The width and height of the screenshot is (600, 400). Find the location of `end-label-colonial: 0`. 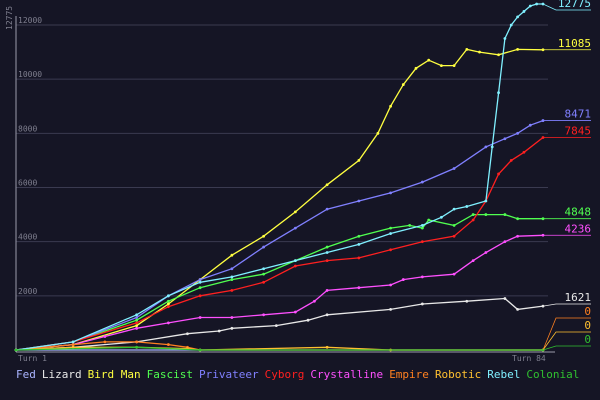

end-label-colonial: 0 is located at coordinates (587, 339).